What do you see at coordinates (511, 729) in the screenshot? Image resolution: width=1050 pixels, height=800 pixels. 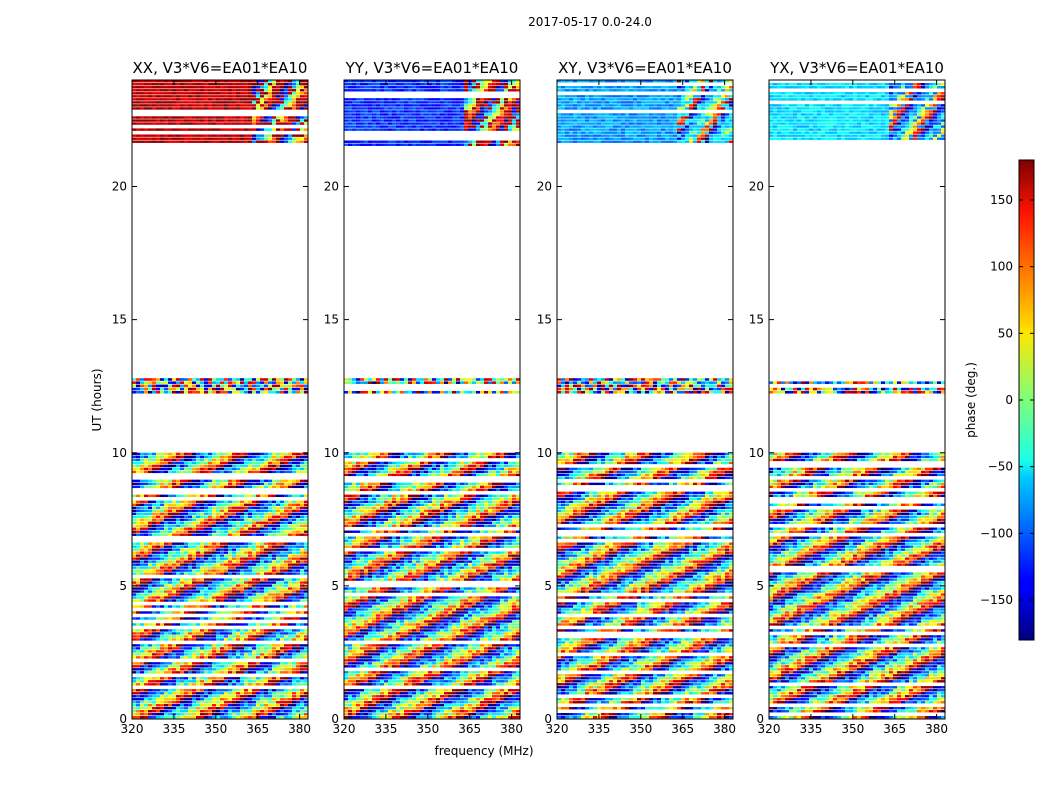 I see `panel-1-xtick-label: 380` at bounding box center [511, 729].